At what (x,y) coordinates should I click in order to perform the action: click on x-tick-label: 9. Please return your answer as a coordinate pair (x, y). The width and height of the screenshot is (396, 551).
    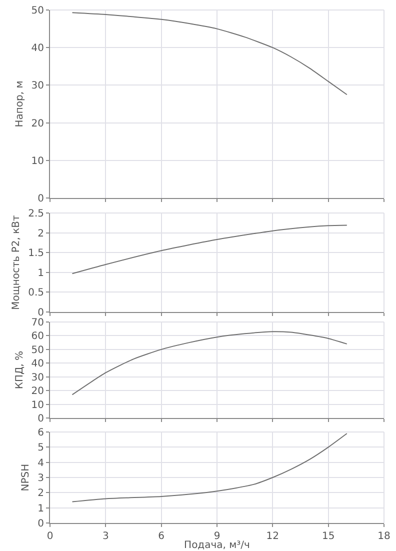
    Looking at the image, I should click on (217, 536).